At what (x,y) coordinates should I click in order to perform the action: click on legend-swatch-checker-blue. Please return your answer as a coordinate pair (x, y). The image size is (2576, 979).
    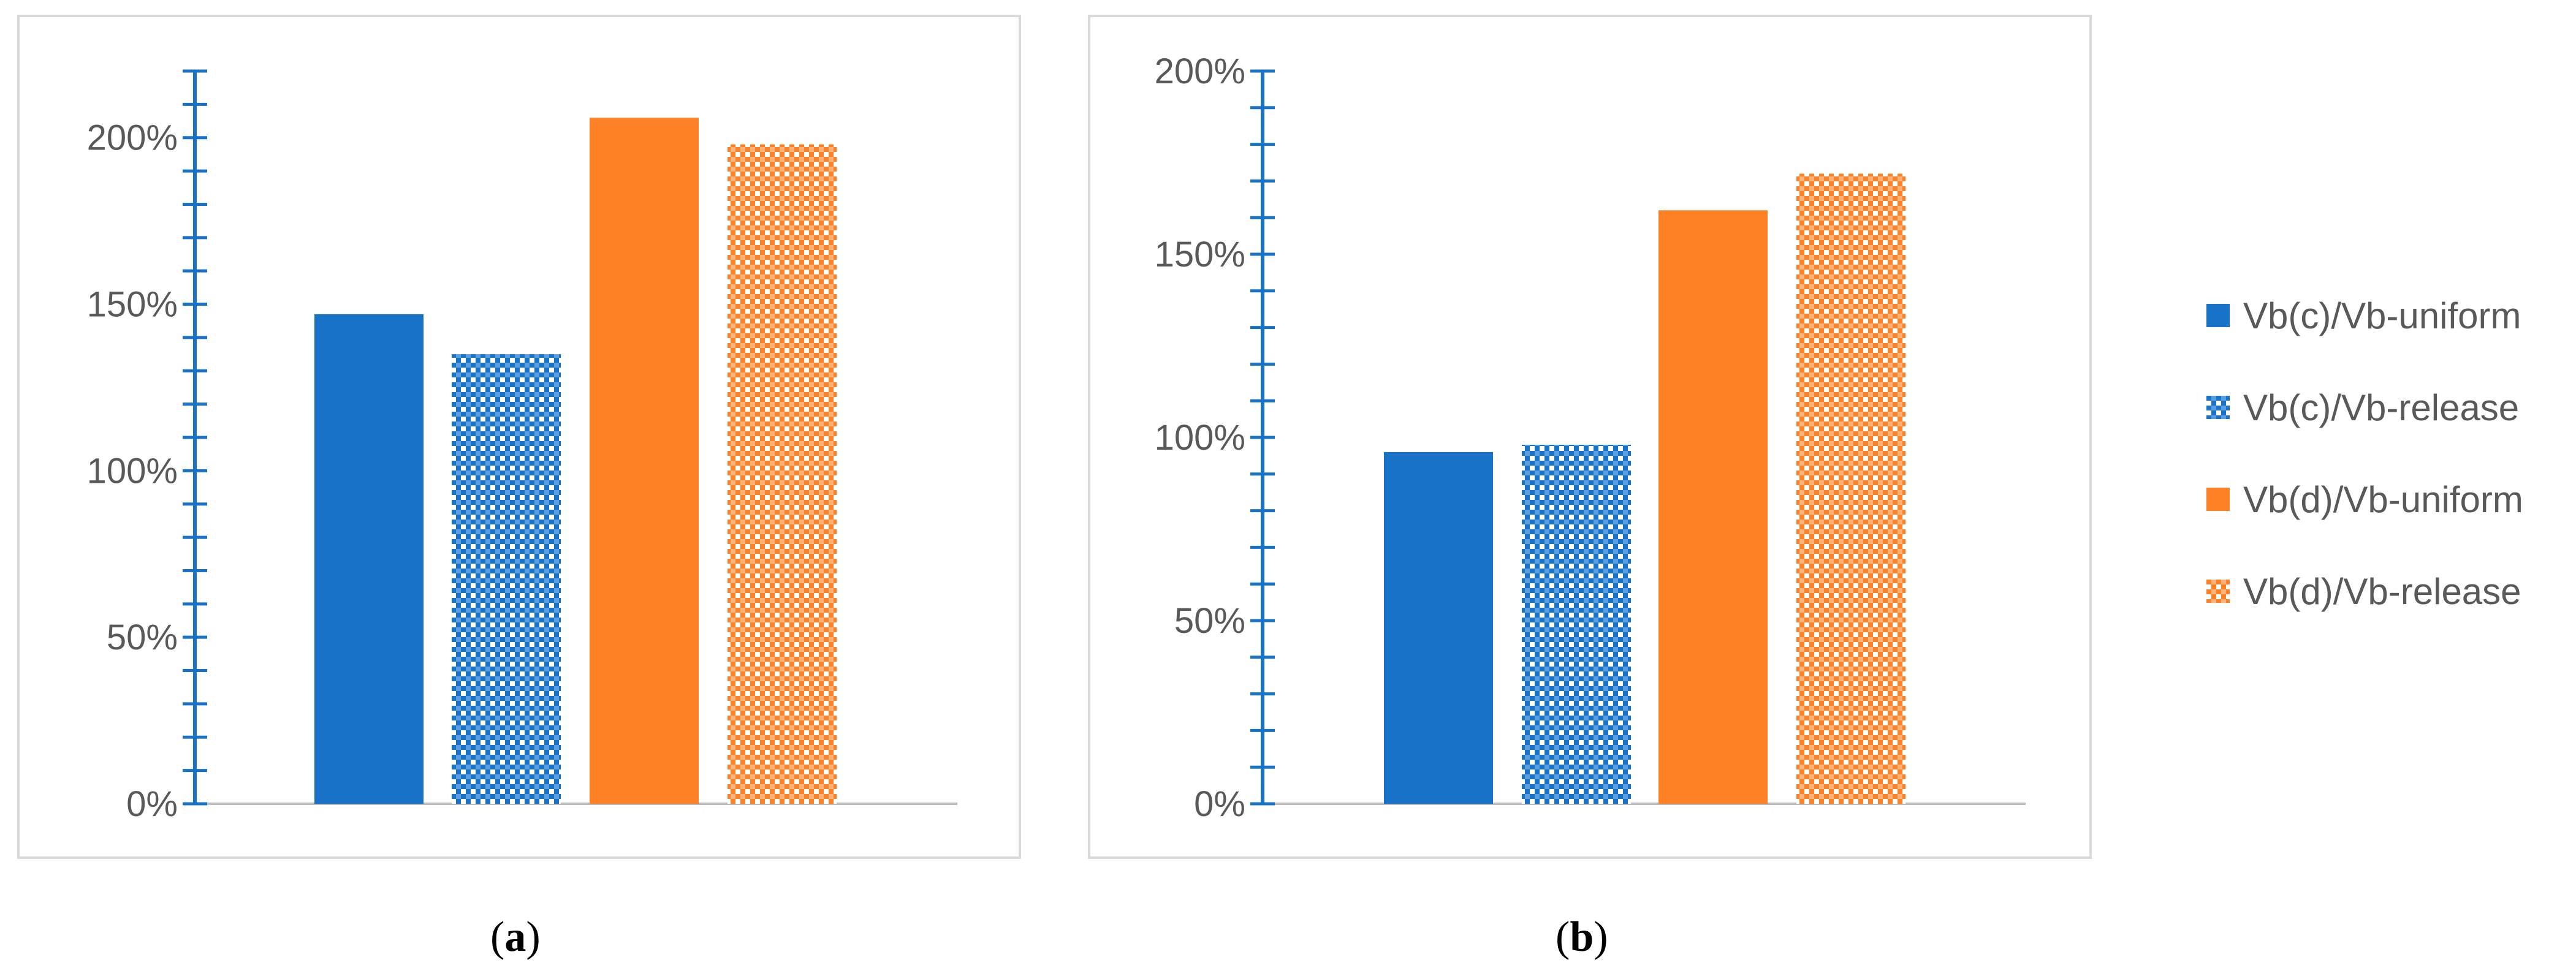
    Looking at the image, I should click on (2218, 407).